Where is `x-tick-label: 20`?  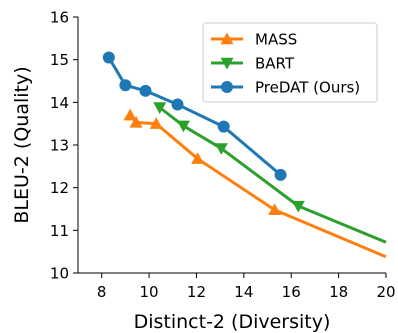 x-tick-label: 20 is located at coordinates (385, 292).